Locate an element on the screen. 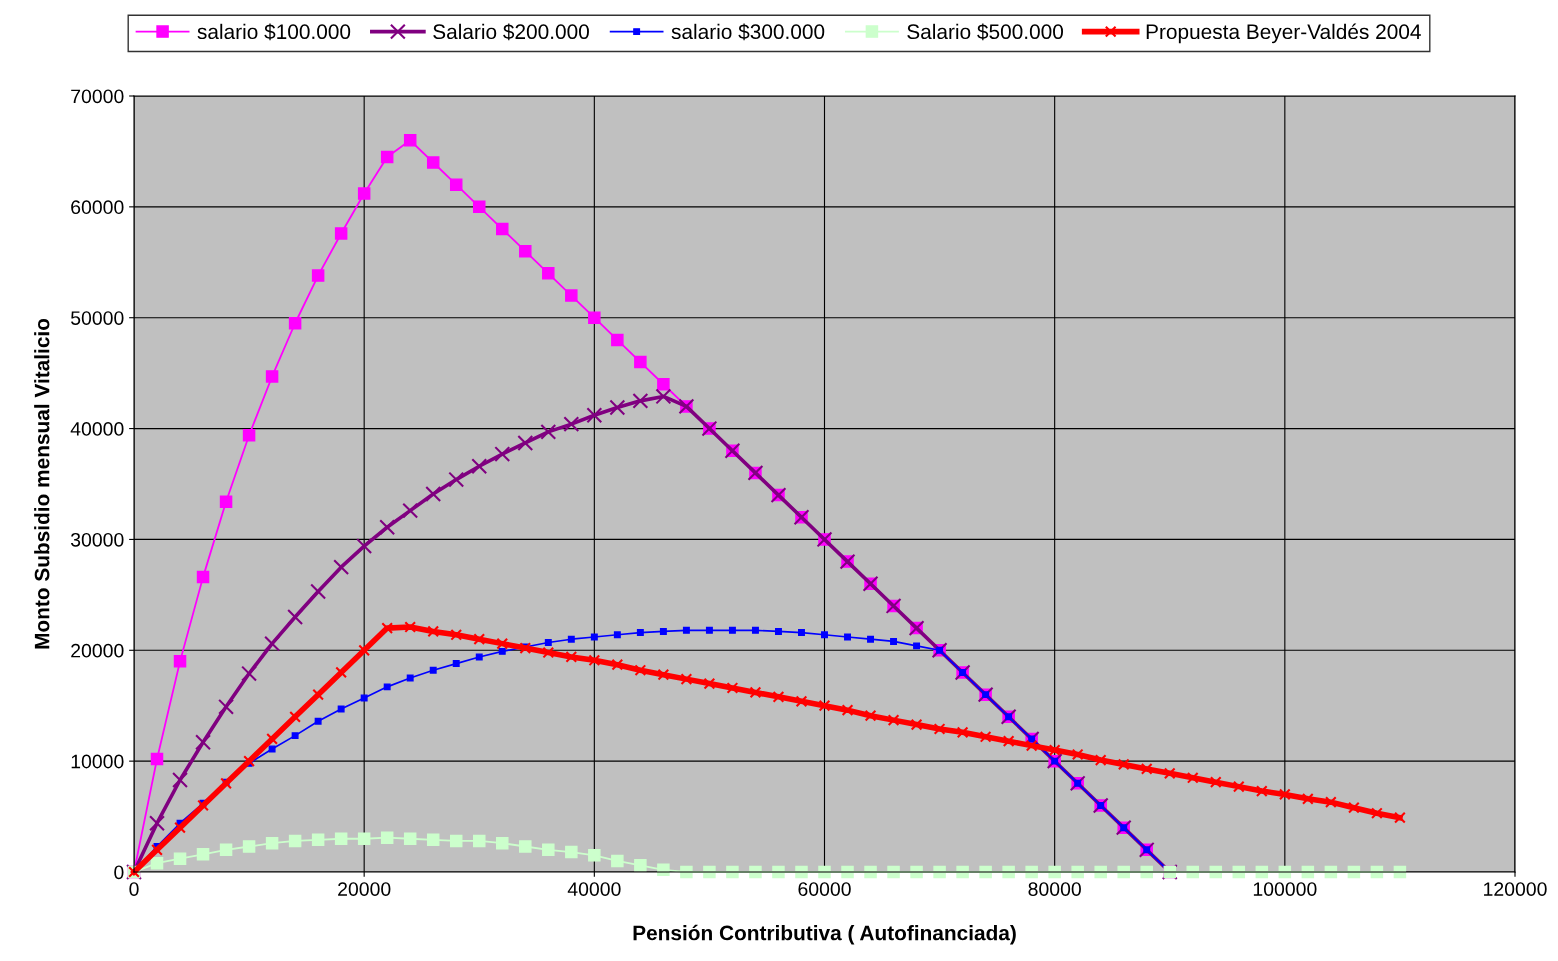 The width and height of the screenshot is (1558, 961). legend-label: salario $100.000 is located at coordinates (274, 32).